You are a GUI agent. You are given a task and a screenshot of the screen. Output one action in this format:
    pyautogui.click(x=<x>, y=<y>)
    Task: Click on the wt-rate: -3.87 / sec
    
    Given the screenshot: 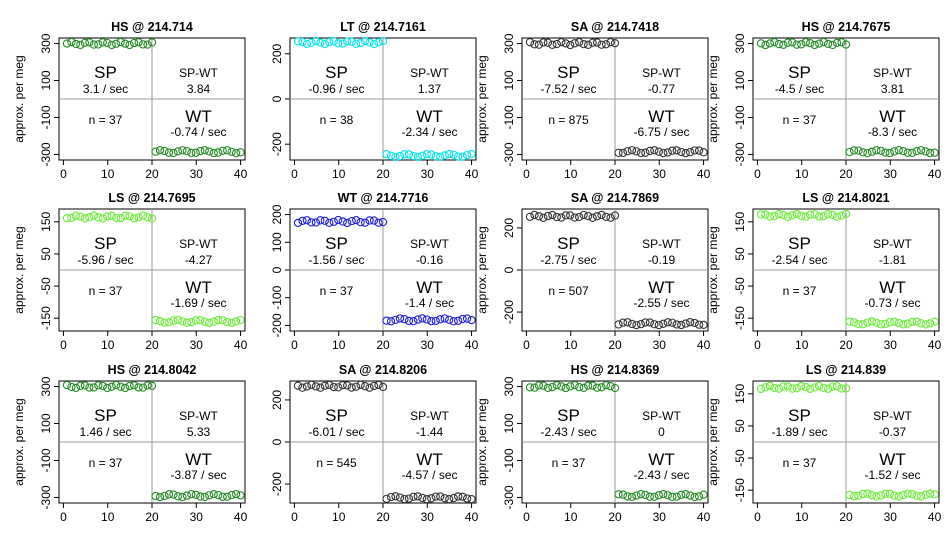 What is the action you would take?
    pyautogui.click(x=198, y=475)
    